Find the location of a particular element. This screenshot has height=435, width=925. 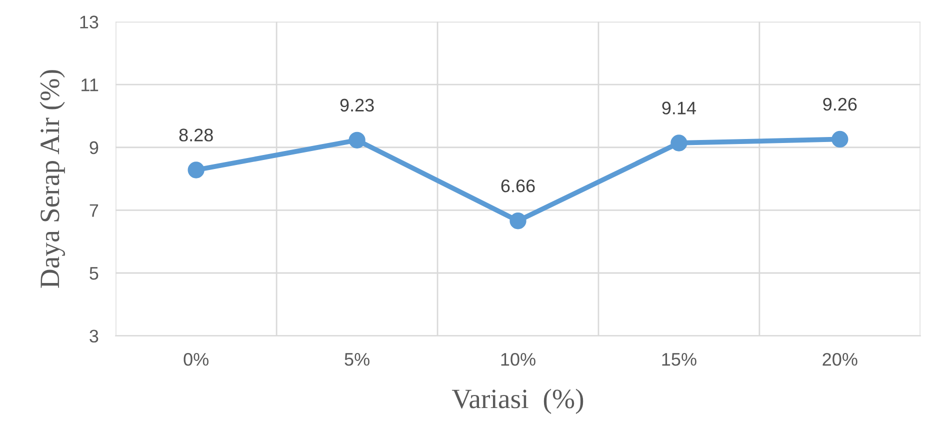

data-label: 6.66 is located at coordinates (518, 186).